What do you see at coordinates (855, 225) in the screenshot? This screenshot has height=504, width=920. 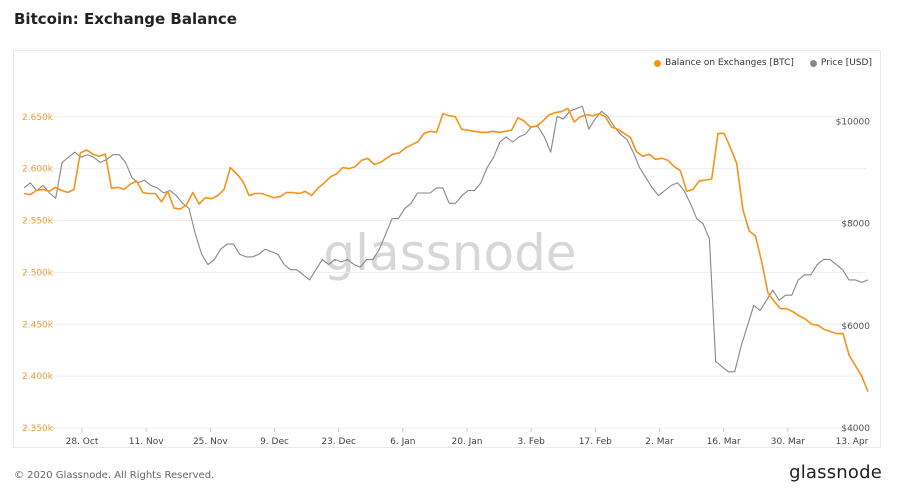 I see `y-right-tick-label: $8000` at bounding box center [855, 225].